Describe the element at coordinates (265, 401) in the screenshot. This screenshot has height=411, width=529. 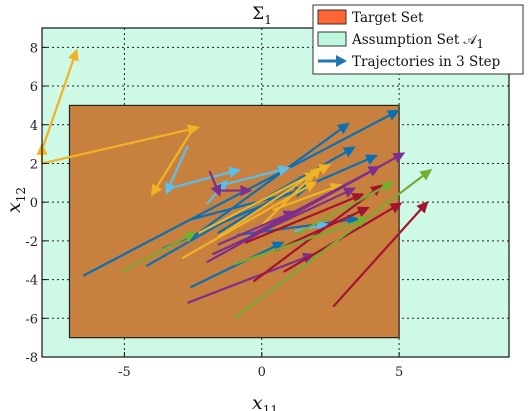
I see `x-axis-label: x11` at that location.